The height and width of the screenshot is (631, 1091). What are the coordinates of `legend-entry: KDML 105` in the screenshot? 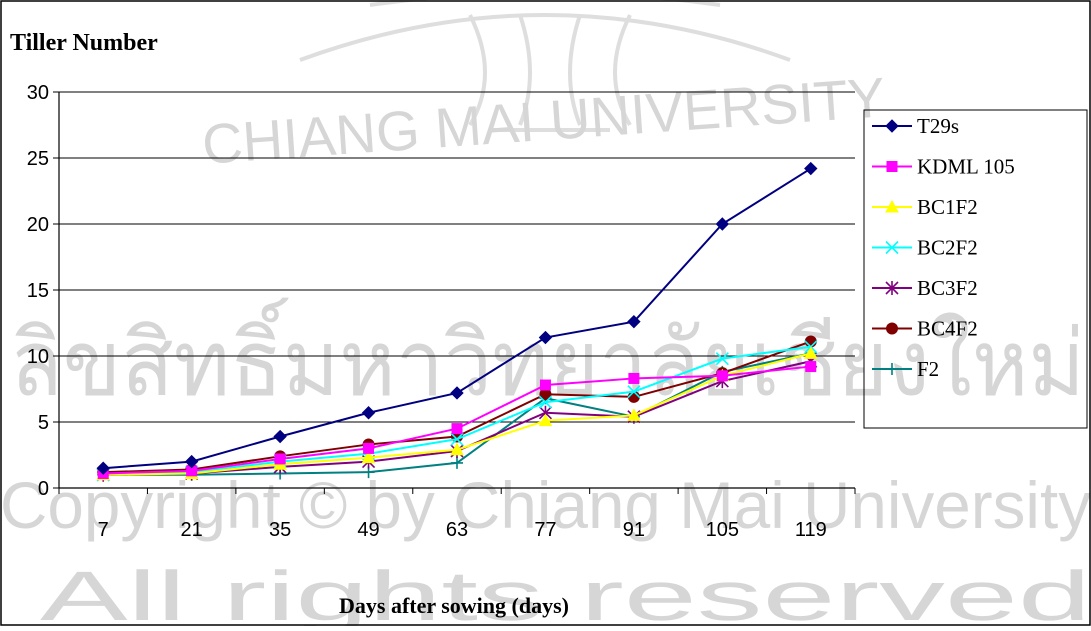 It's located at (966, 167).